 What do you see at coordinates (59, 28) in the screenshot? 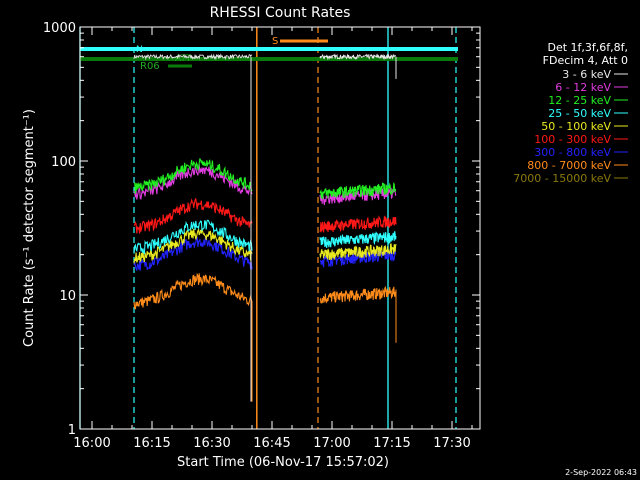
I see `y-tick-label: 1000` at bounding box center [59, 28].